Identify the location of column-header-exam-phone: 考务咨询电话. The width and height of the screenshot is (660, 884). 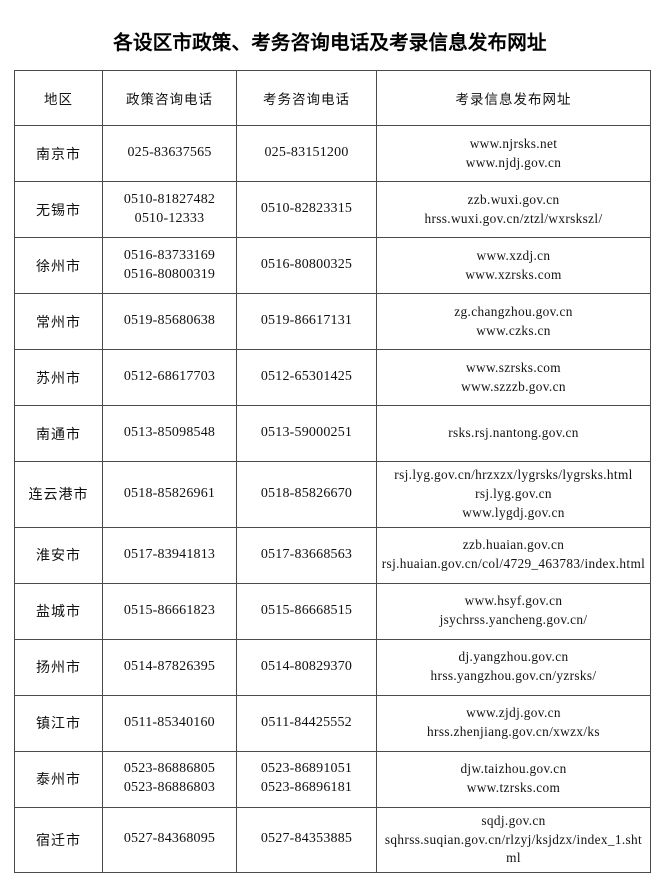
(306, 98).